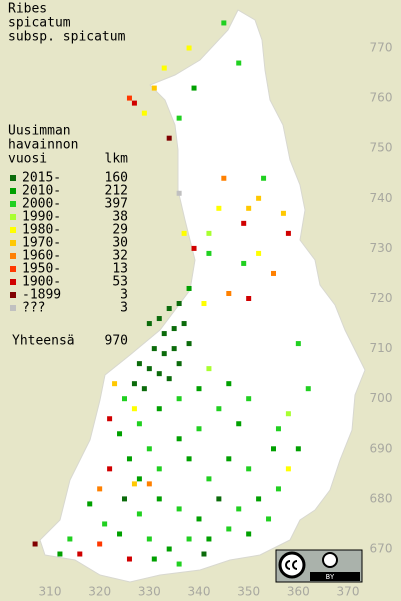 This screenshot has height=601, width=401. Describe the element at coordinates (381, 549) in the screenshot. I see `y-tick-label: 670` at that location.